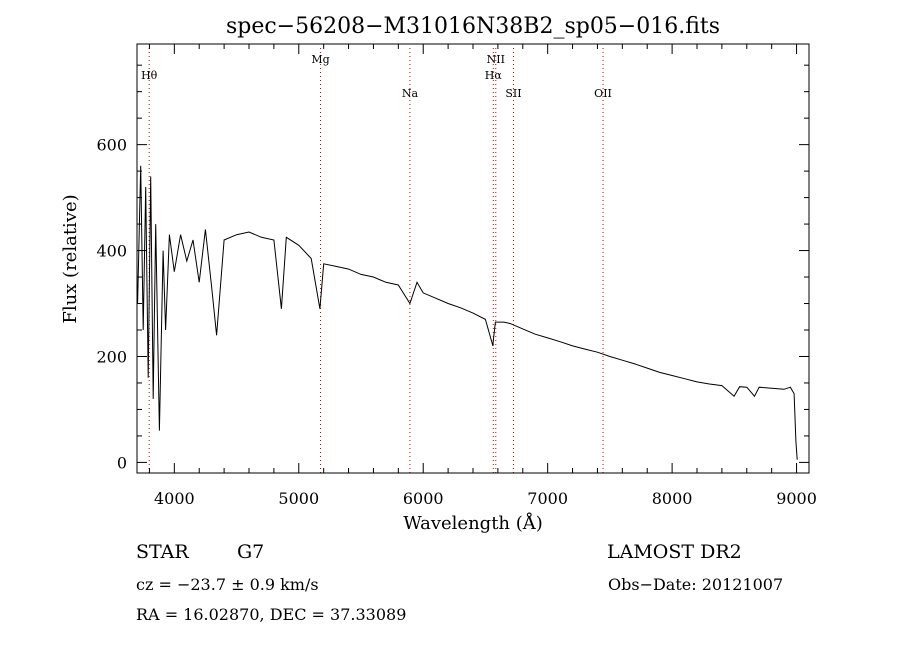 Image resolution: width=900 pixels, height=650 pixels. What do you see at coordinates (162, 552) in the screenshot?
I see `object-class: STAR` at bounding box center [162, 552].